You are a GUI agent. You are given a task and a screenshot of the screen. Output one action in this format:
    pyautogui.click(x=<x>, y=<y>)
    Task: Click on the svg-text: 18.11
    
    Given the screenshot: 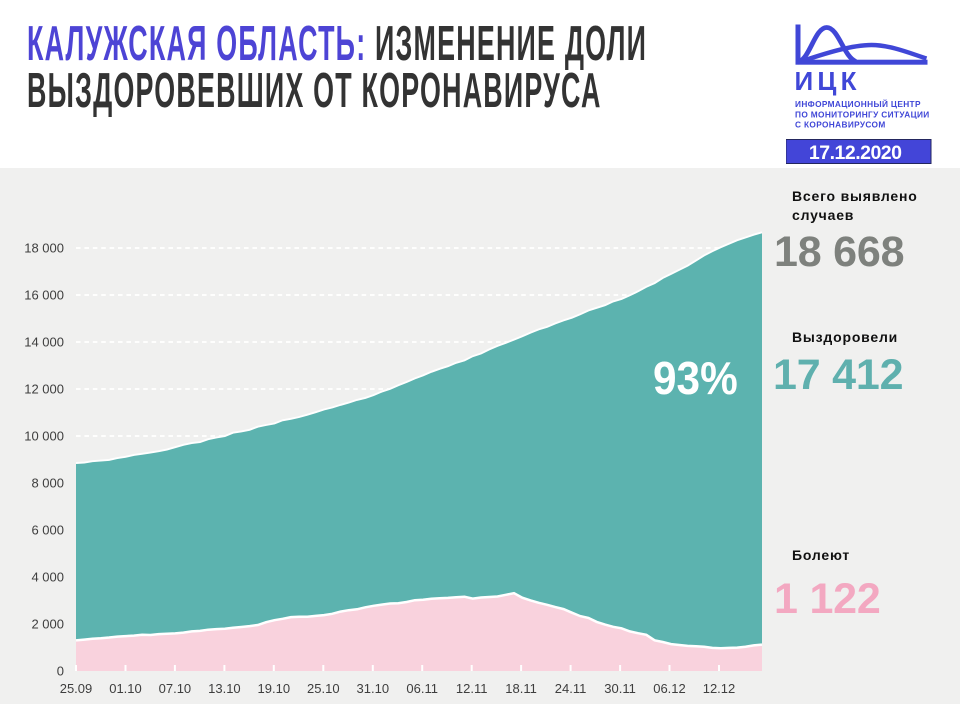 What is the action you would take?
    pyautogui.click(x=521, y=688)
    